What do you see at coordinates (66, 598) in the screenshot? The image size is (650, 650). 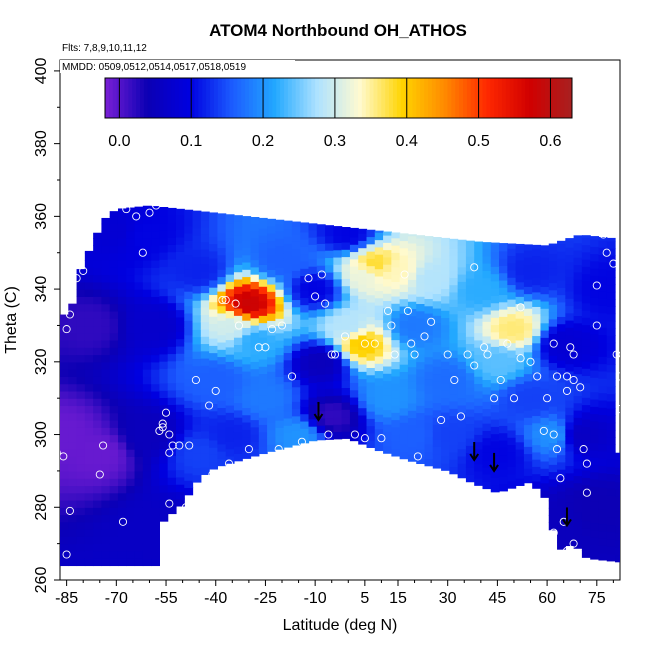 I see `x-tick-label: -85` at bounding box center [66, 598].